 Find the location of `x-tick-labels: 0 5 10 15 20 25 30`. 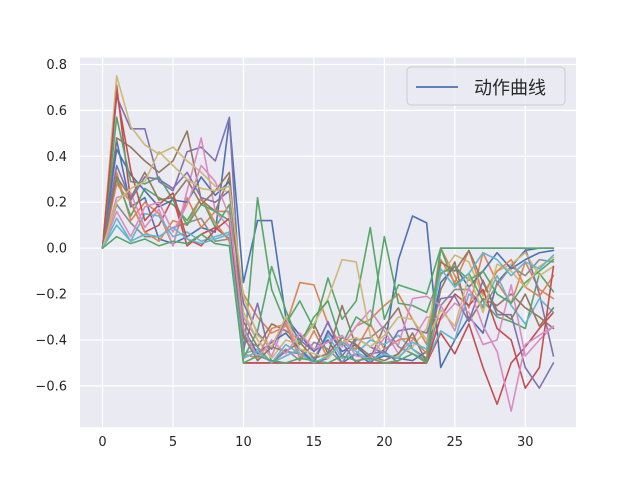

x-tick-labels: 0 5 10 15 20 25 30 is located at coordinates (315, 442).